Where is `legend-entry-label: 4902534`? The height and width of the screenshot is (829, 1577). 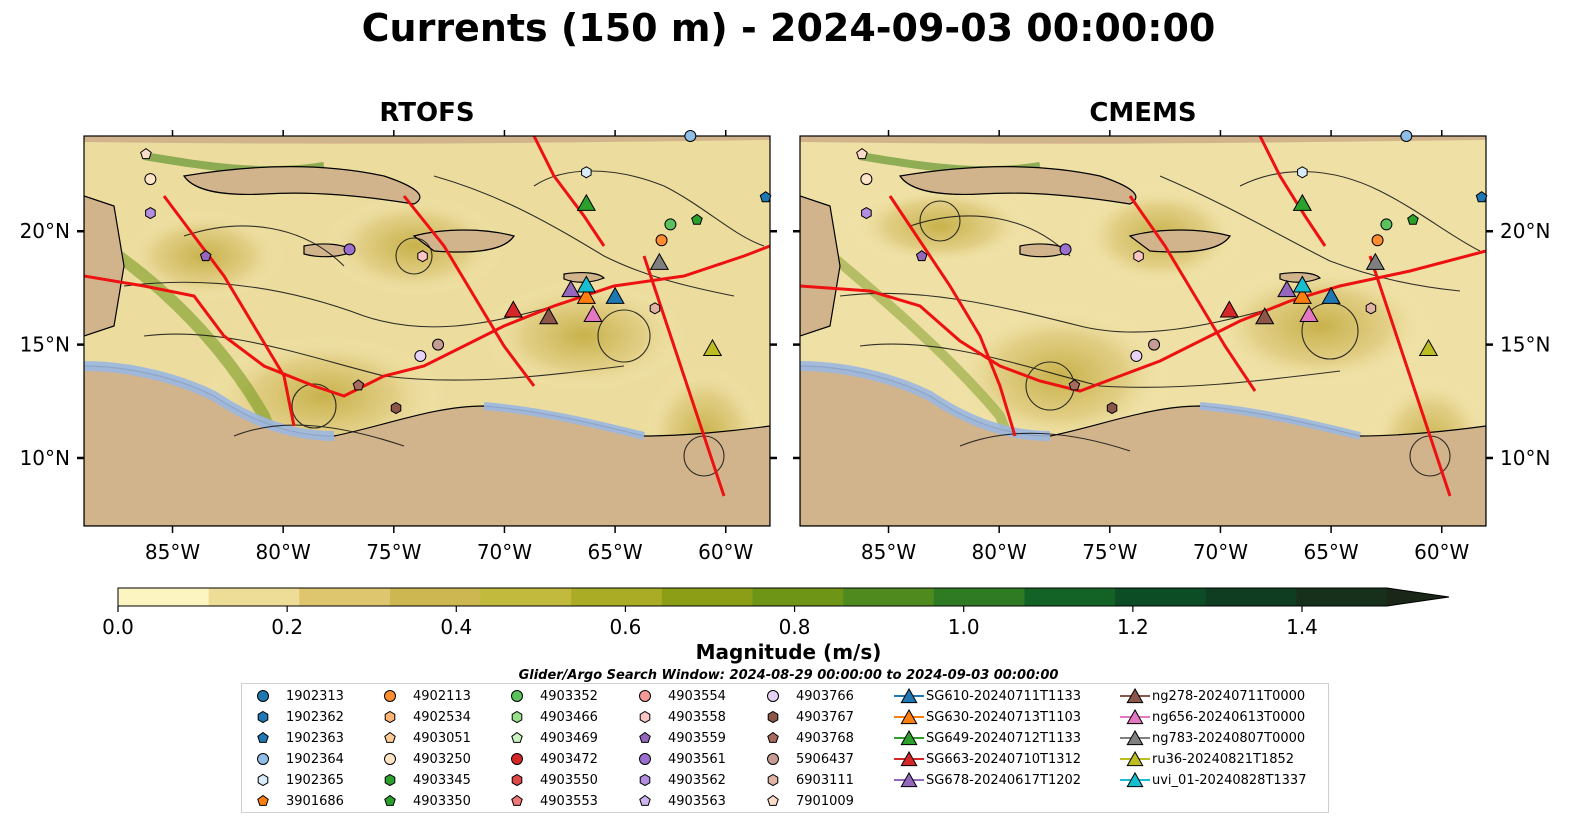
legend-entry-label: 4902534 is located at coordinates (442, 717).